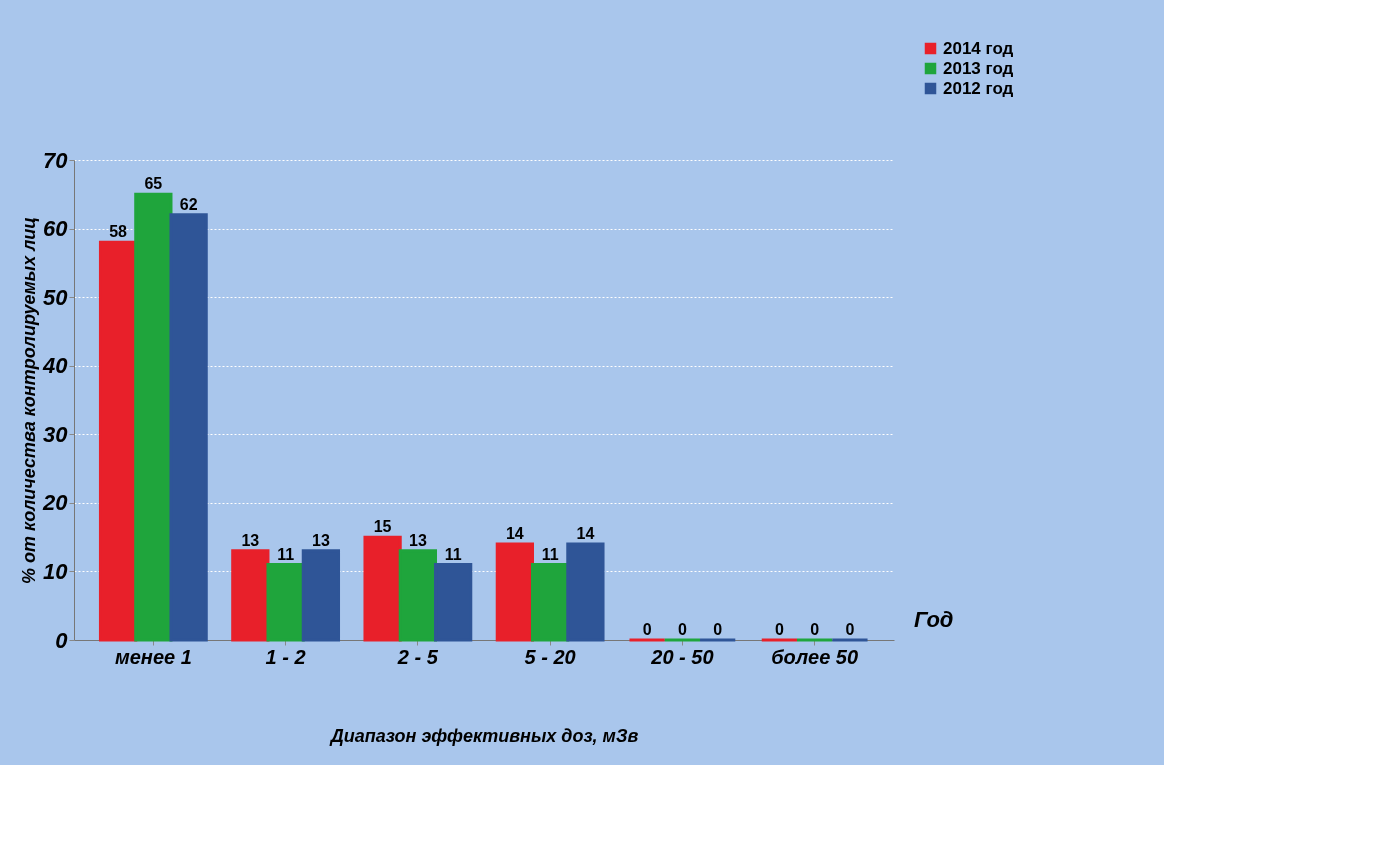 Image resolution: width=1392 pixels, height=852 pixels. I want to click on x-tick-label: 5 - 20, so click(550, 656).